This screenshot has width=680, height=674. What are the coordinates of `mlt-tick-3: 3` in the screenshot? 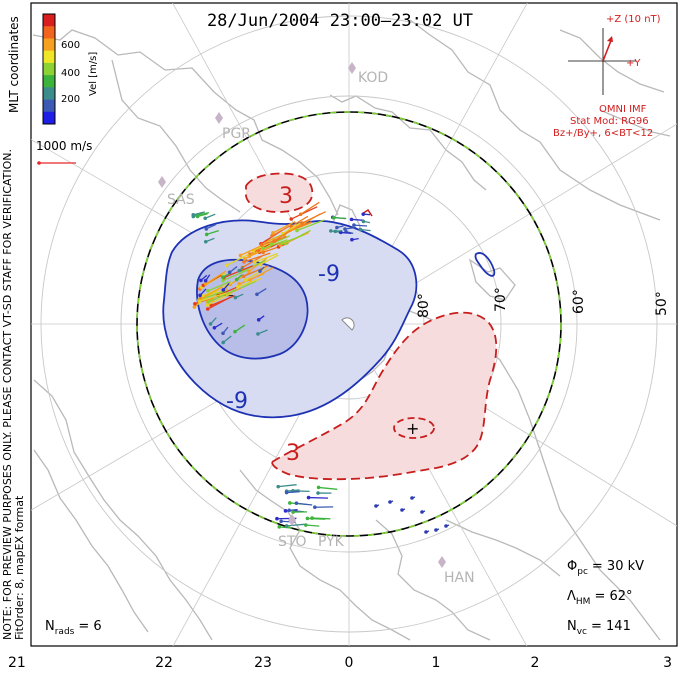 It's located at (667, 663).